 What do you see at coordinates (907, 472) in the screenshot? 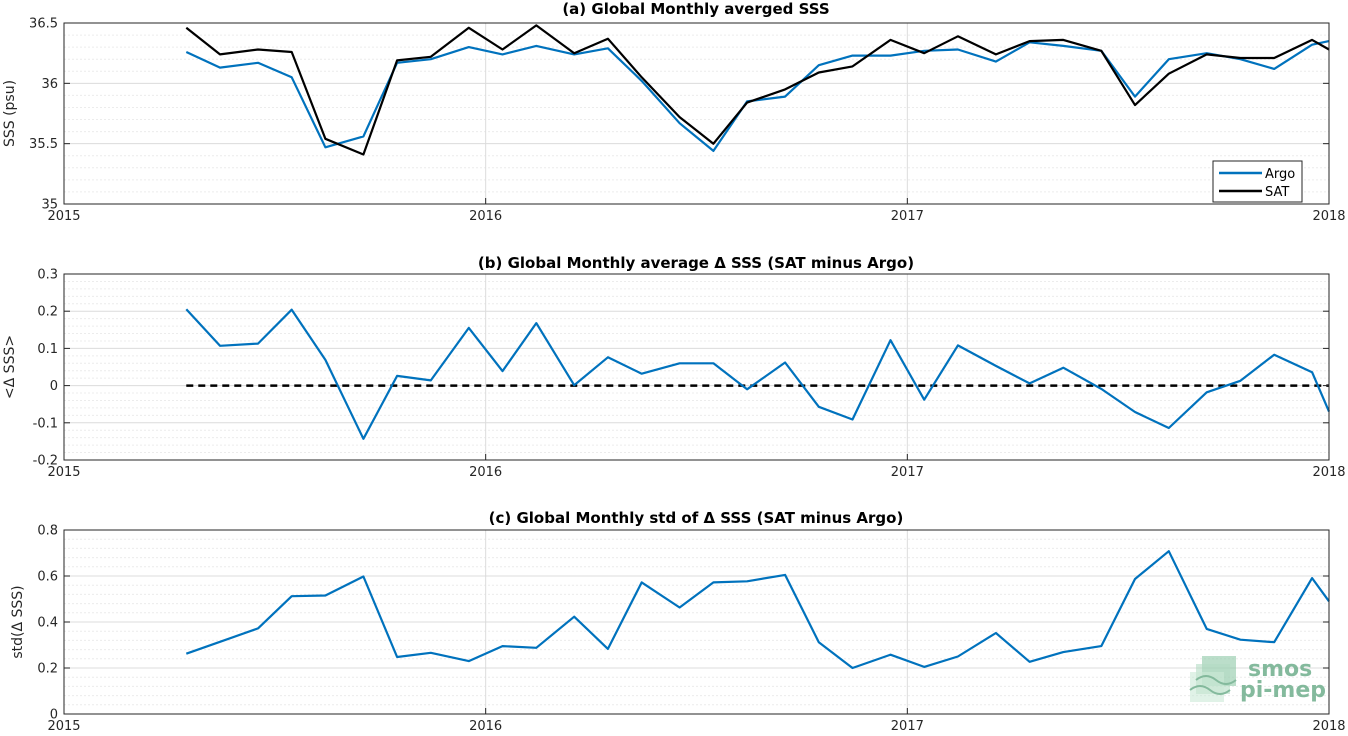
I see `panel-b-xtick-label: 2017` at bounding box center [907, 472].